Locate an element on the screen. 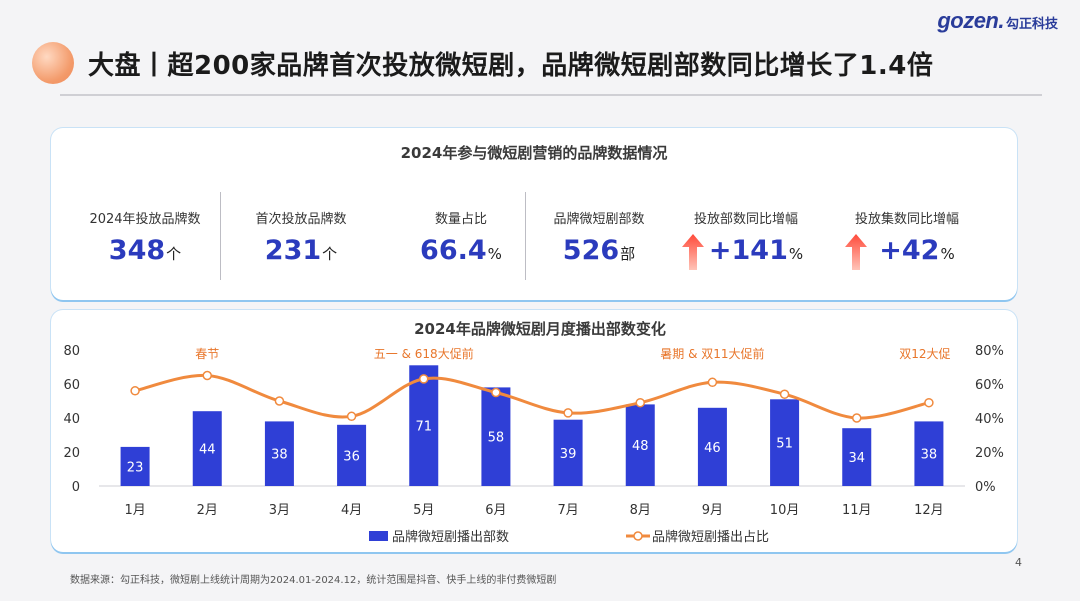 The width and height of the screenshot is (1080, 601). kpi-first-brand: 首次投放品牌数 231个 is located at coordinates (301, 237).